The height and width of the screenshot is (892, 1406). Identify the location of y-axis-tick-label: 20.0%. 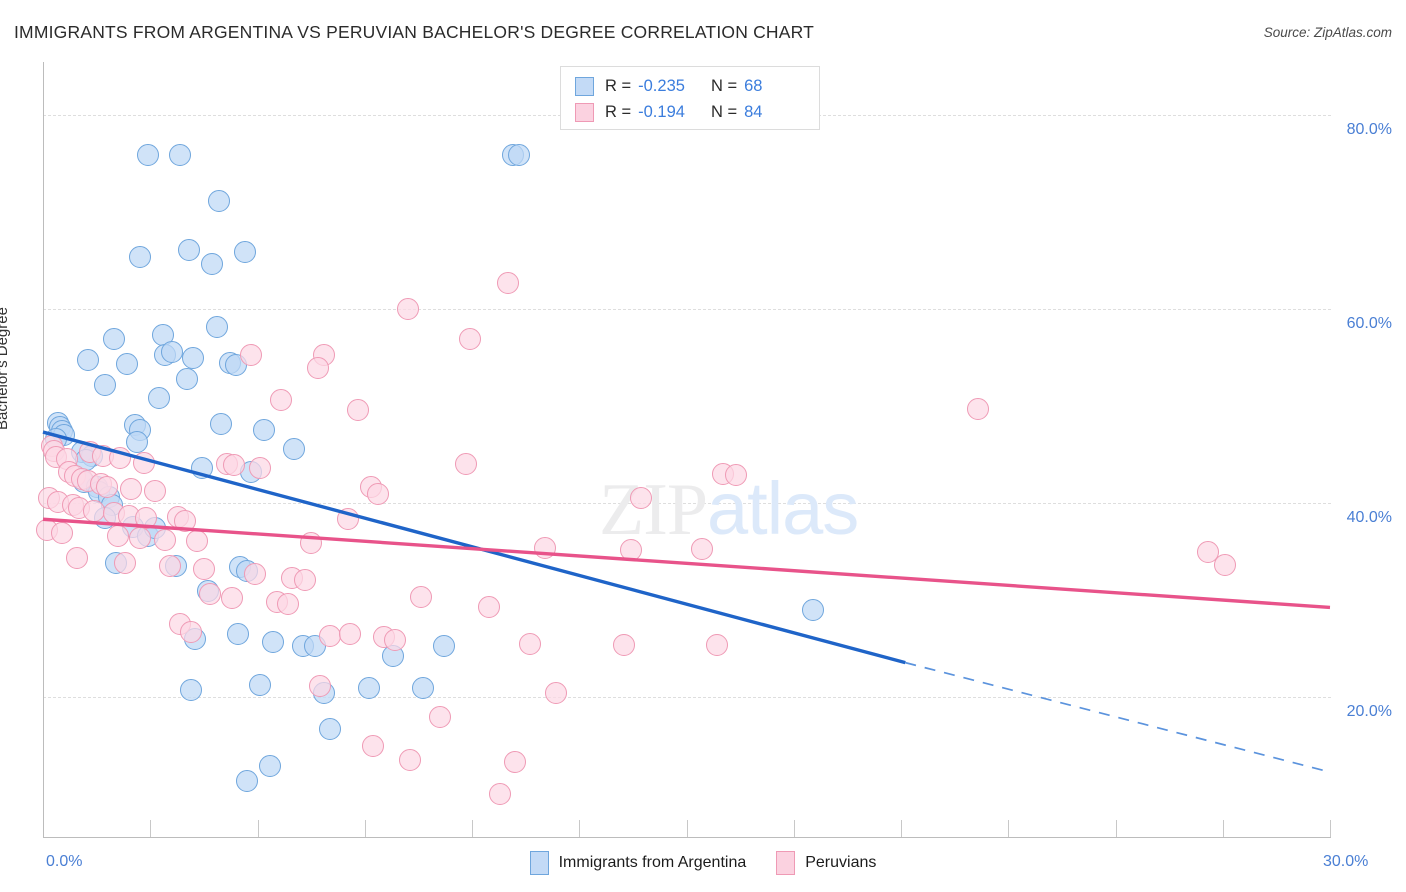
(1369, 711).